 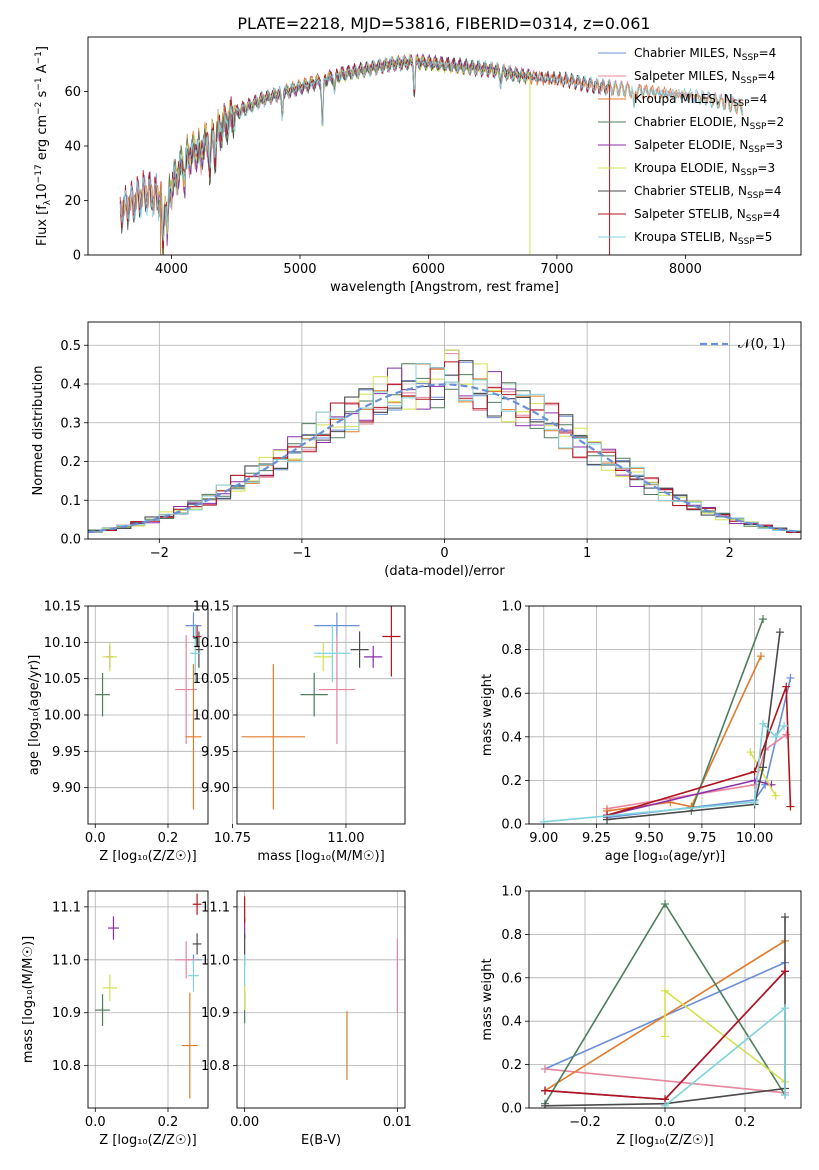 I want to click on x-tick-label: 4000, so click(x=171, y=269).